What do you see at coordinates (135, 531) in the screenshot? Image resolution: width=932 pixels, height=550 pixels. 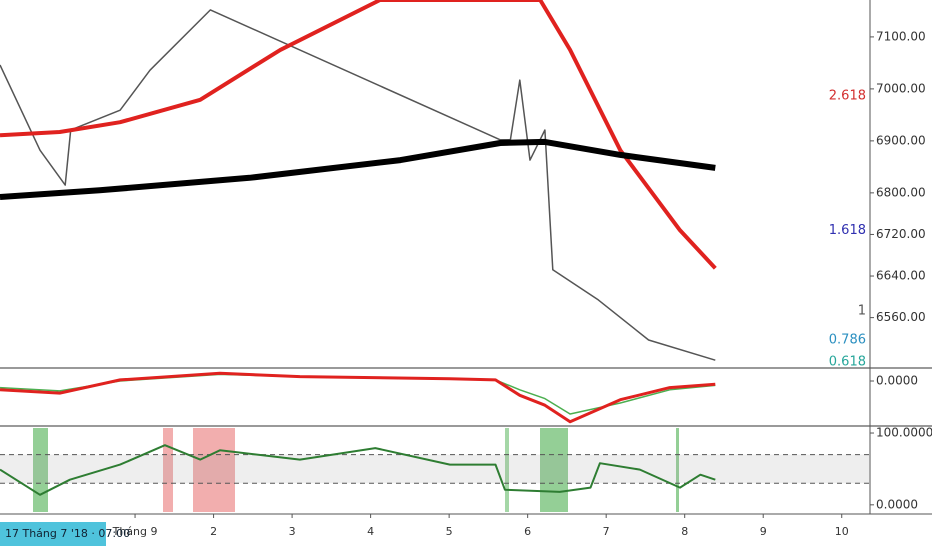 I see `x-tick-label: Tháng 9` at bounding box center [135, 531].